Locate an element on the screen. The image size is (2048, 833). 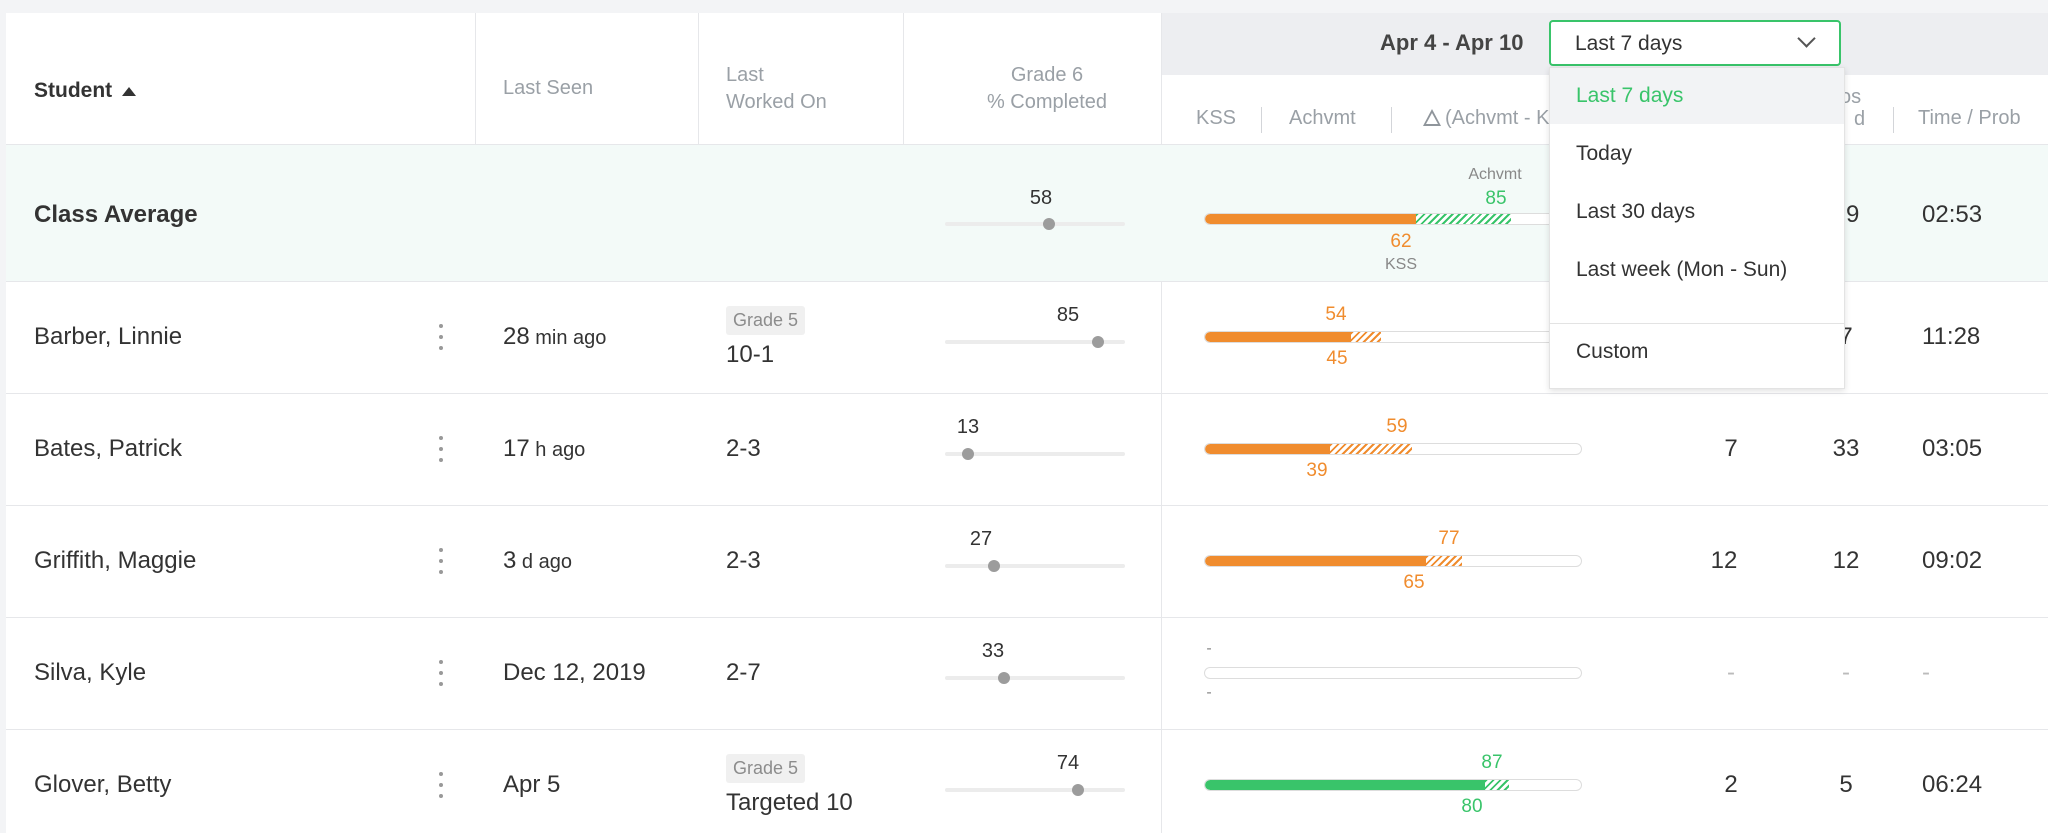
period-select: Last 7 days is located at coordinates (1695, 43).